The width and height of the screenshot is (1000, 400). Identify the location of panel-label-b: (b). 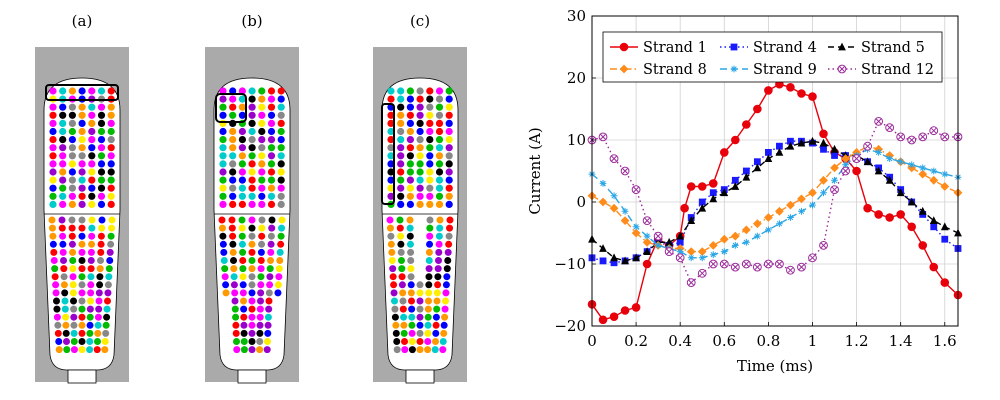
(251, 21).